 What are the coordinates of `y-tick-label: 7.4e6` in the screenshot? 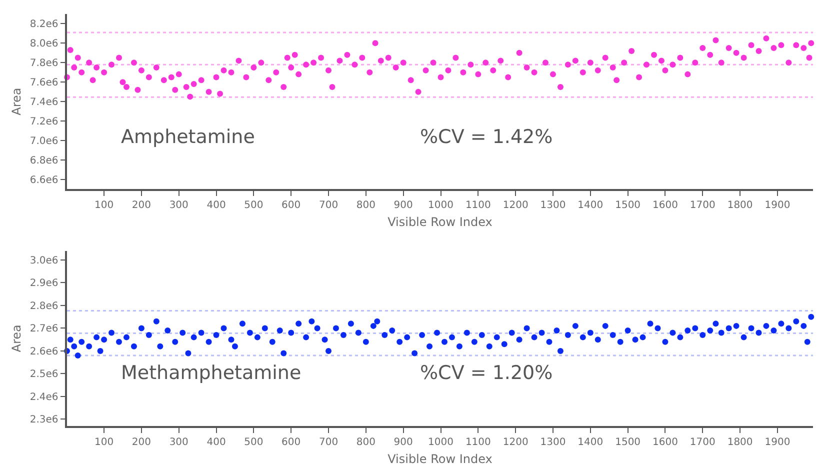 It's located at (44, 102).